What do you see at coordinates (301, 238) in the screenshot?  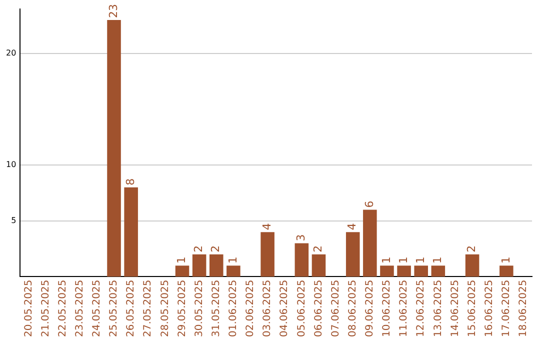 I see `data-label: 3` at bounding box center [301, 238].